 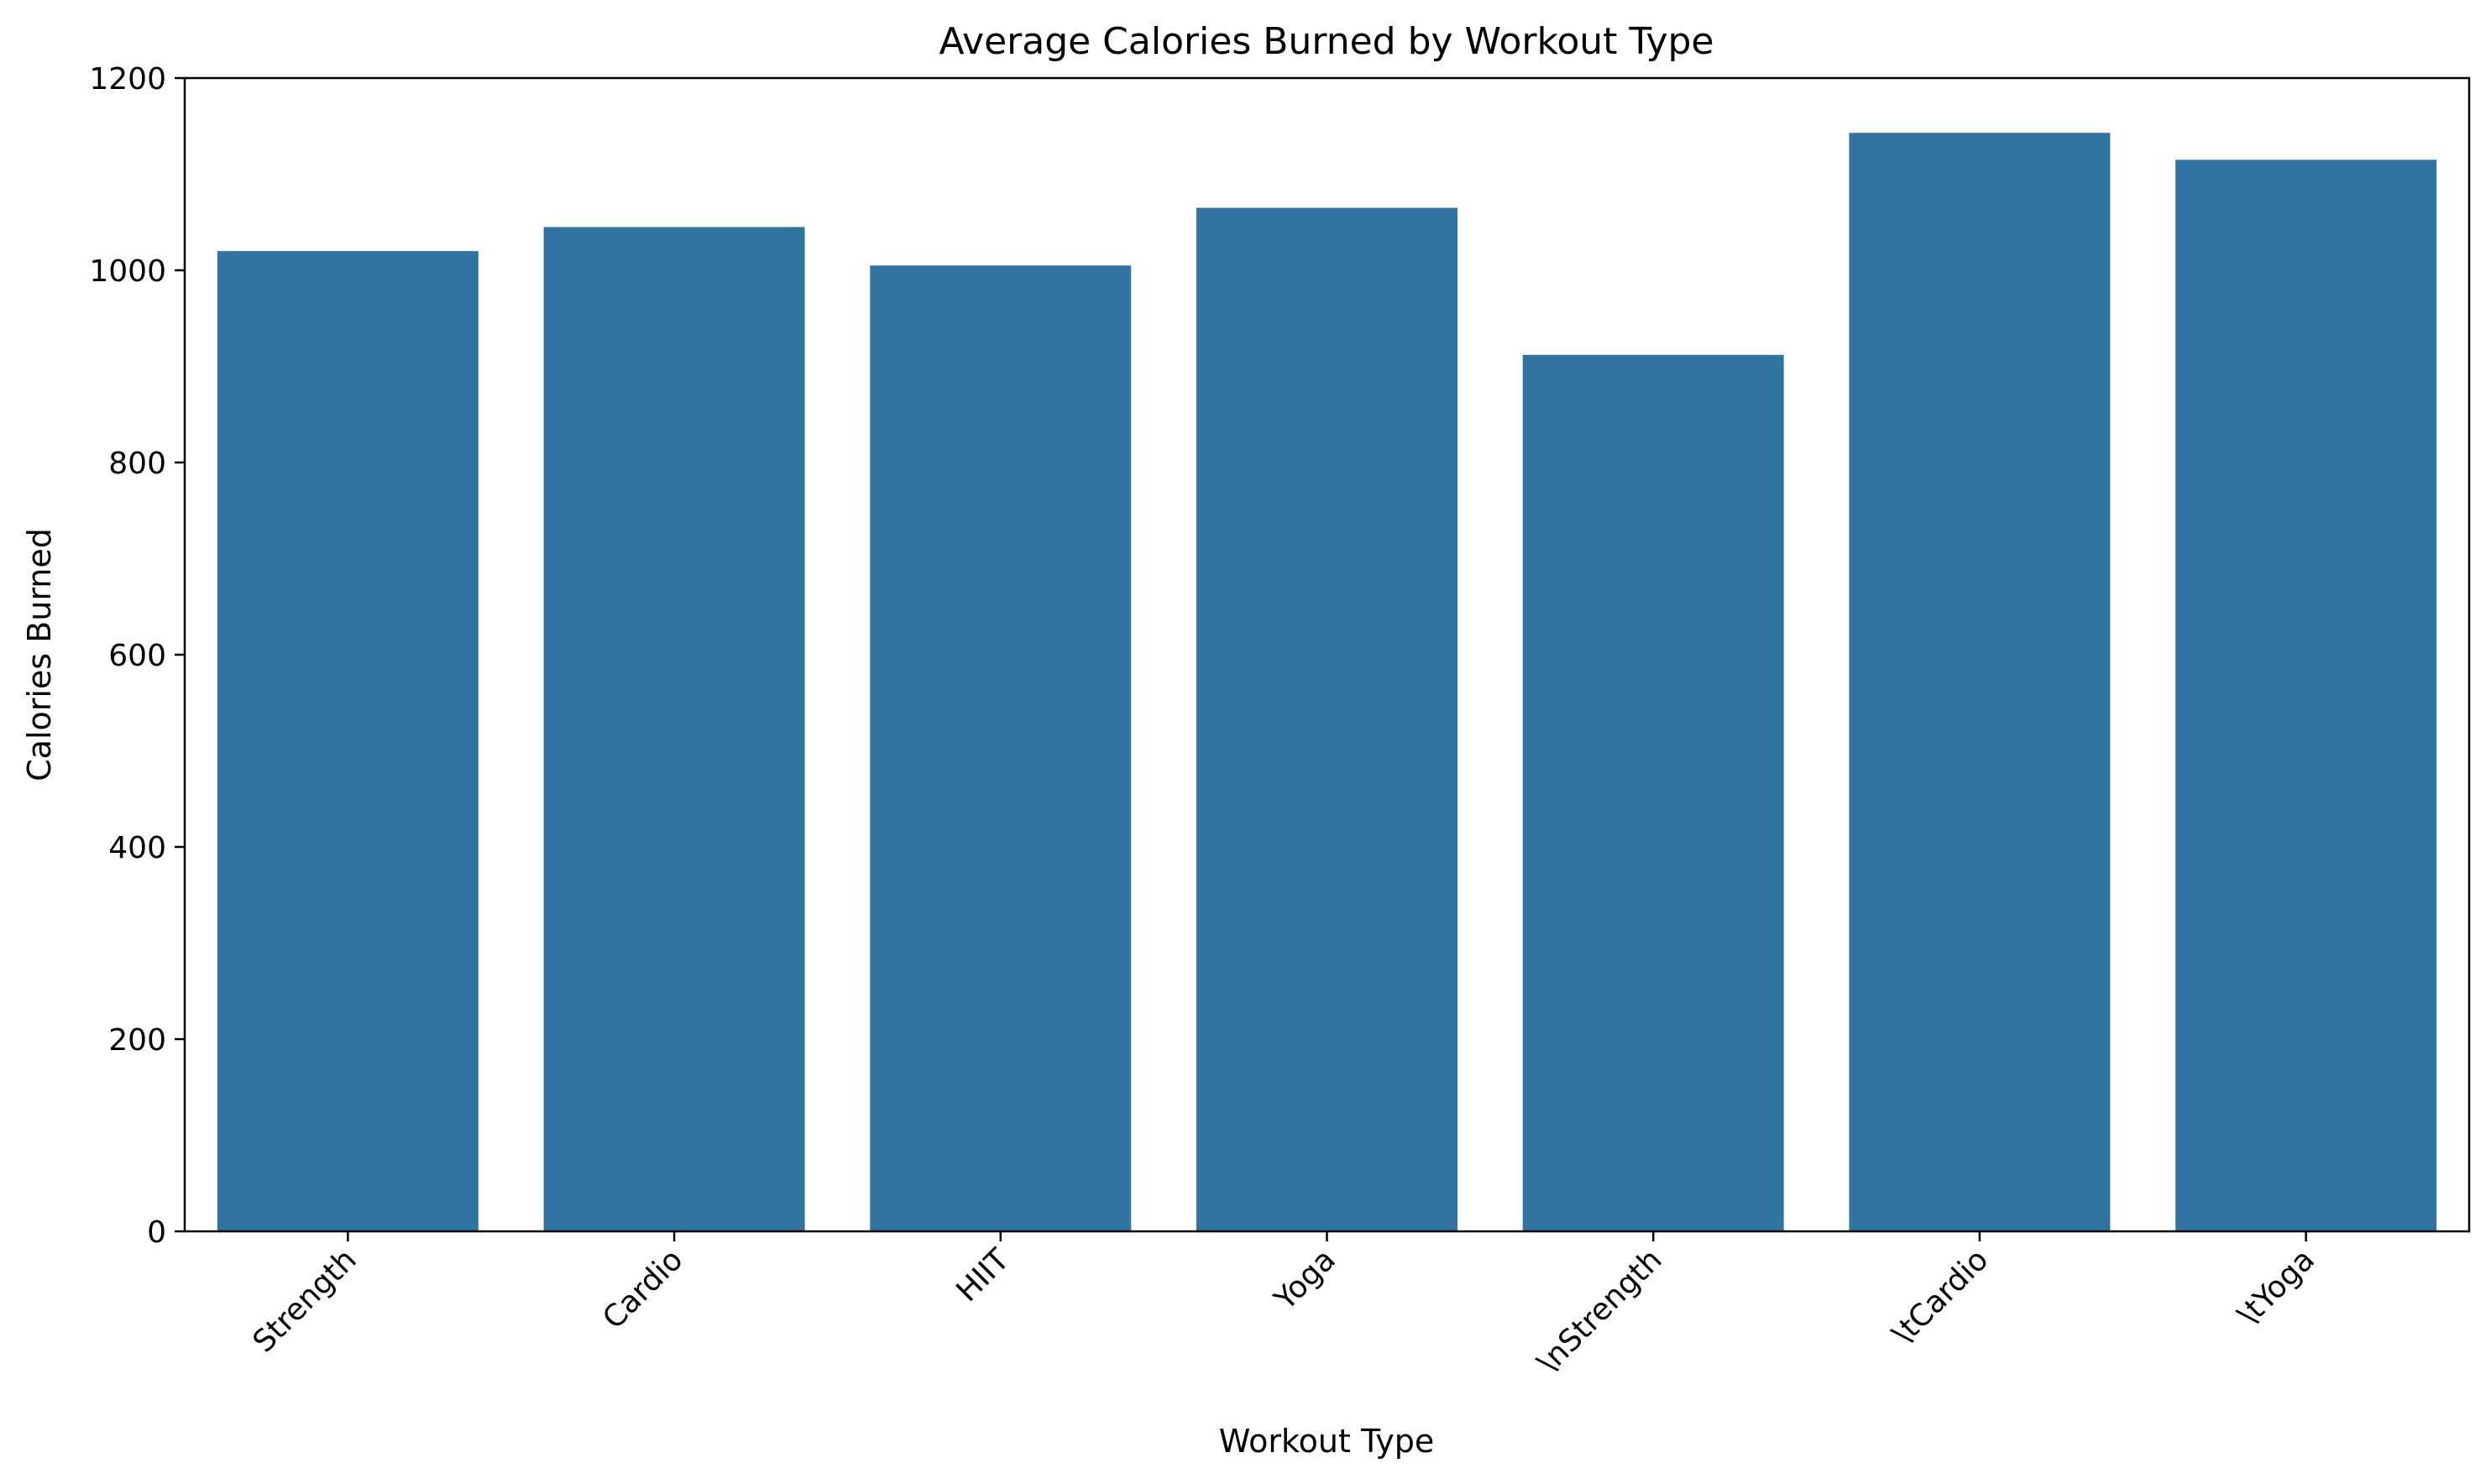 What do you see at coordinates (983, 1275) in the screenshot?
I see `x-tick-label: HIIT` at bounding box center [983, 1275].